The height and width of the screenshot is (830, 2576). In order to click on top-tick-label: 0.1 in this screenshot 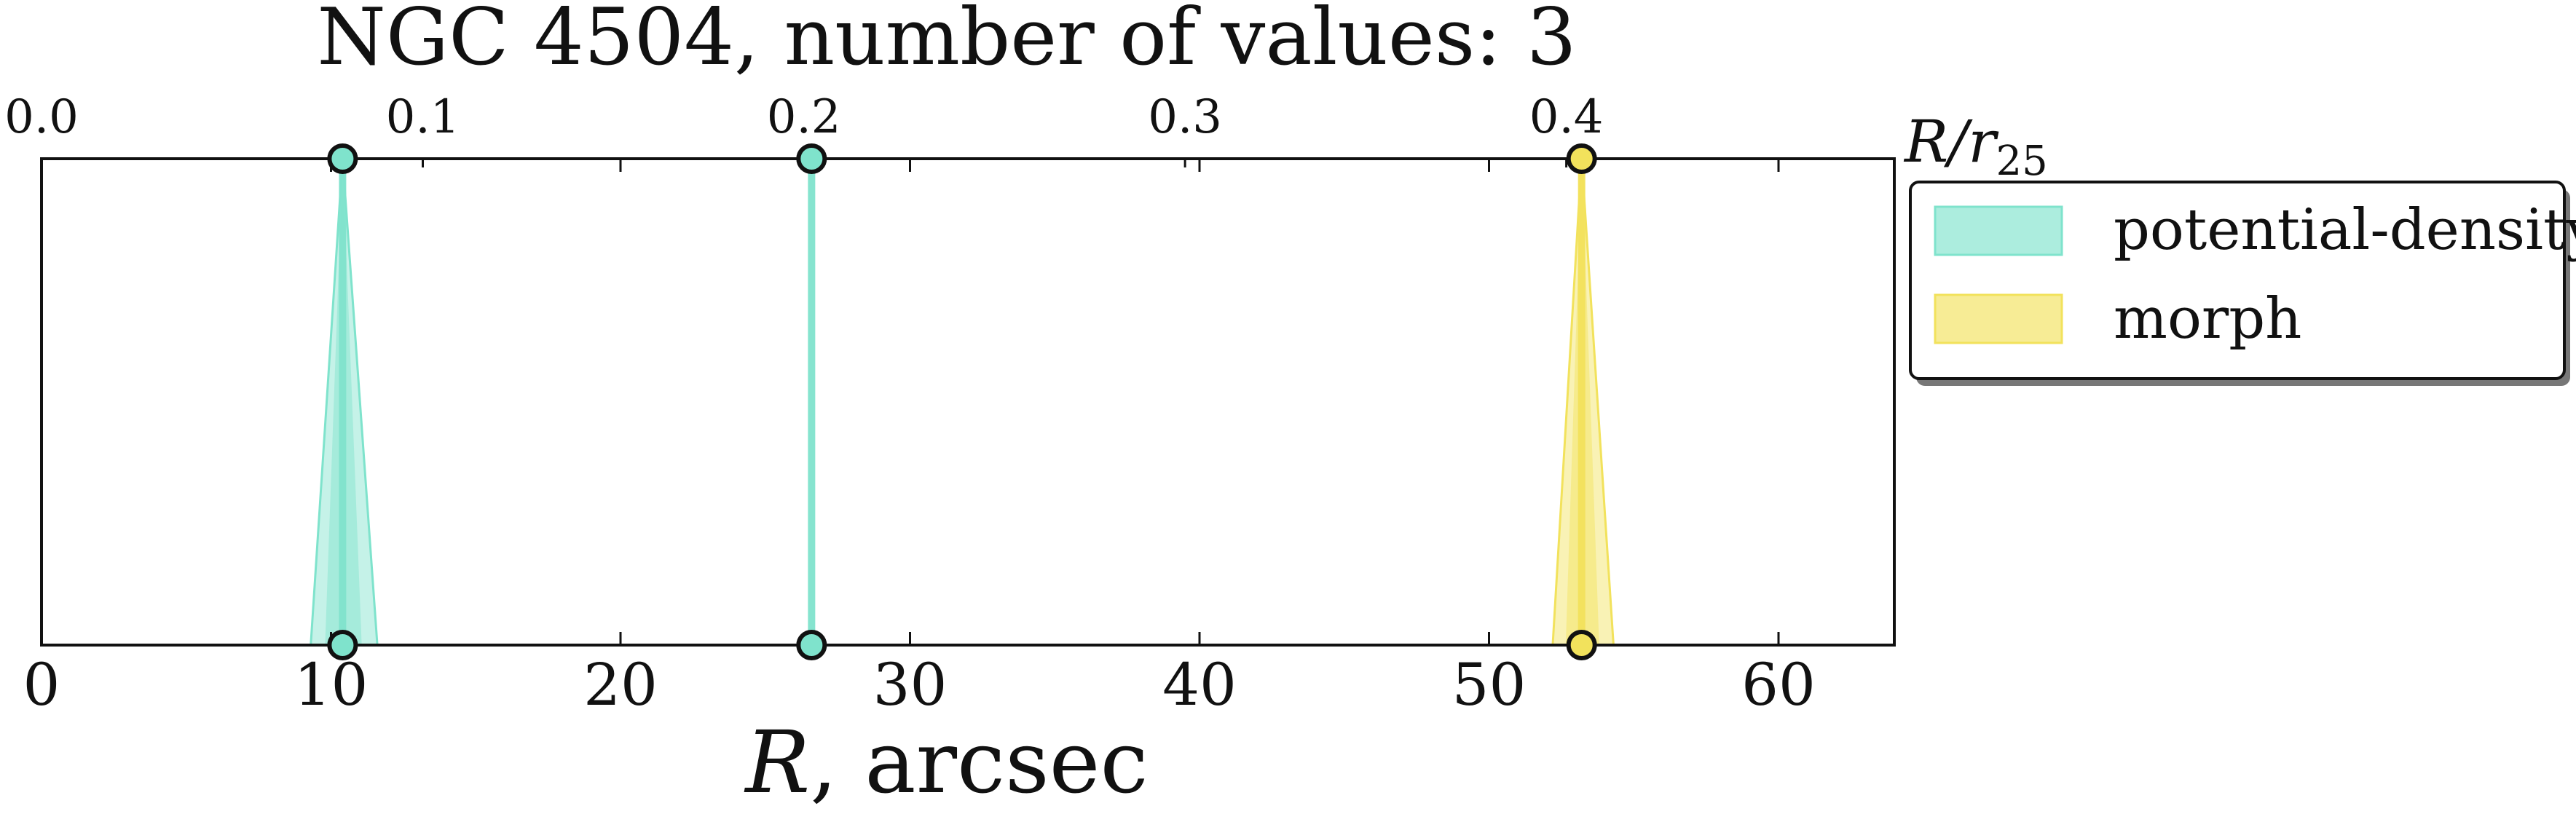, I will do `click(423, 117)`.